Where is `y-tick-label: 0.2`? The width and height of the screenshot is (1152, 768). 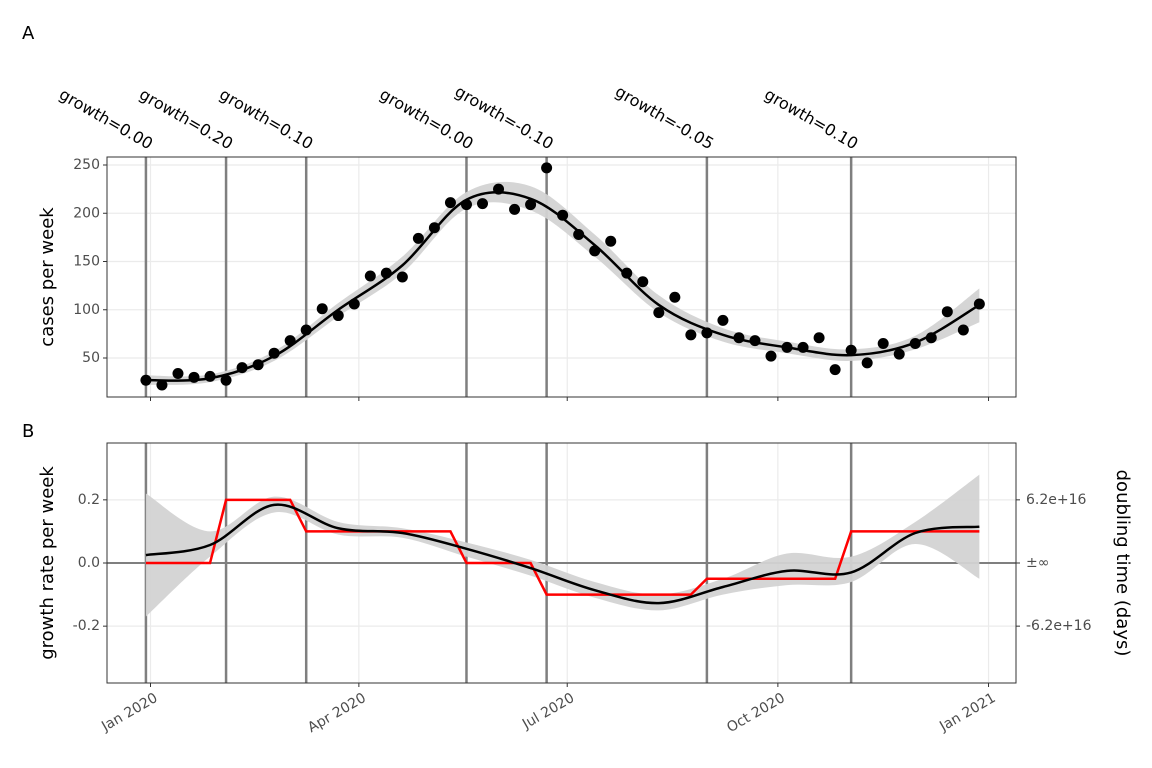 y-tick-label: 0.2 is located at coordinates (89, 500).